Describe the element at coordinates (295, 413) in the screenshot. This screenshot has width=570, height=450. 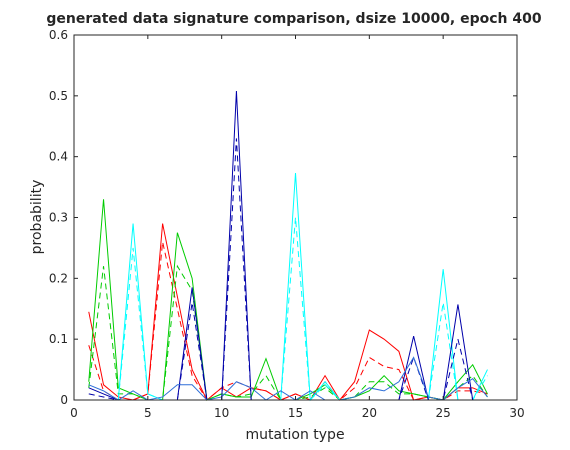
I see `x-tick-label: 15` at that location.